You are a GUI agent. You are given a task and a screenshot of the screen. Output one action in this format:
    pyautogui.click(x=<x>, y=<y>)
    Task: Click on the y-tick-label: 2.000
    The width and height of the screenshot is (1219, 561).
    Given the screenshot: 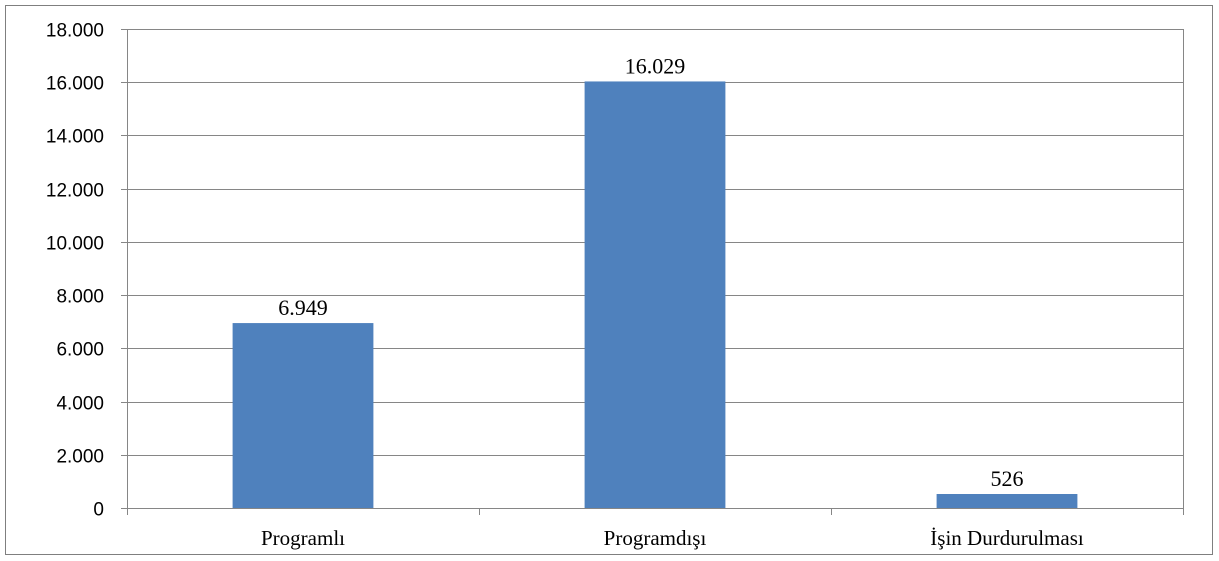 What is the action you would take?
    pyautogui.click(x=80, y=457)
    